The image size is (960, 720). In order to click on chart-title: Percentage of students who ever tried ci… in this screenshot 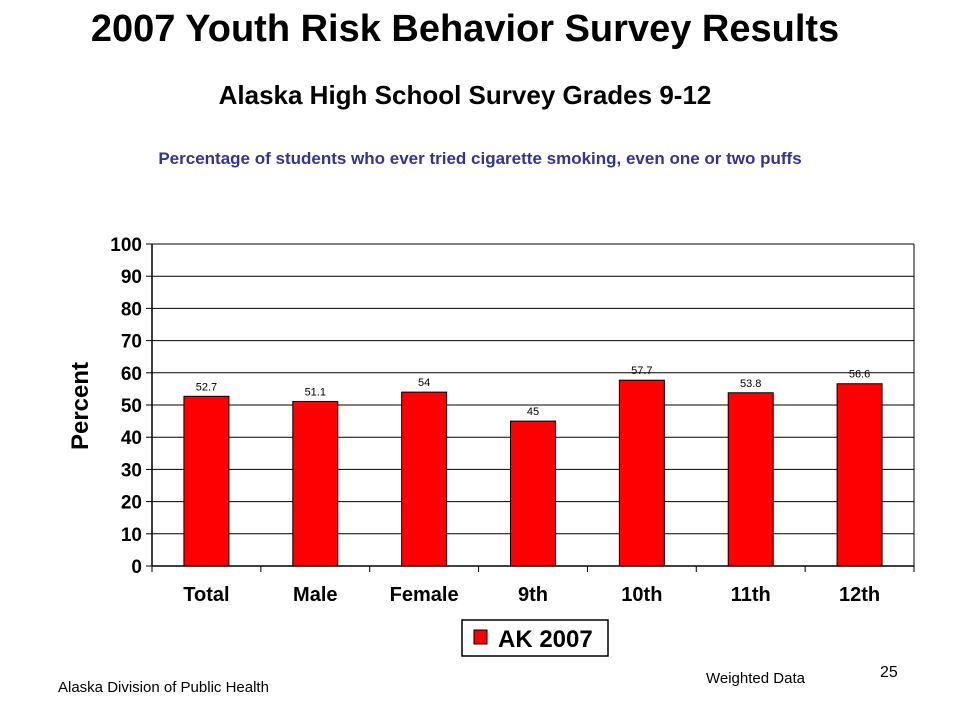, I will do `click(480, 158)`.